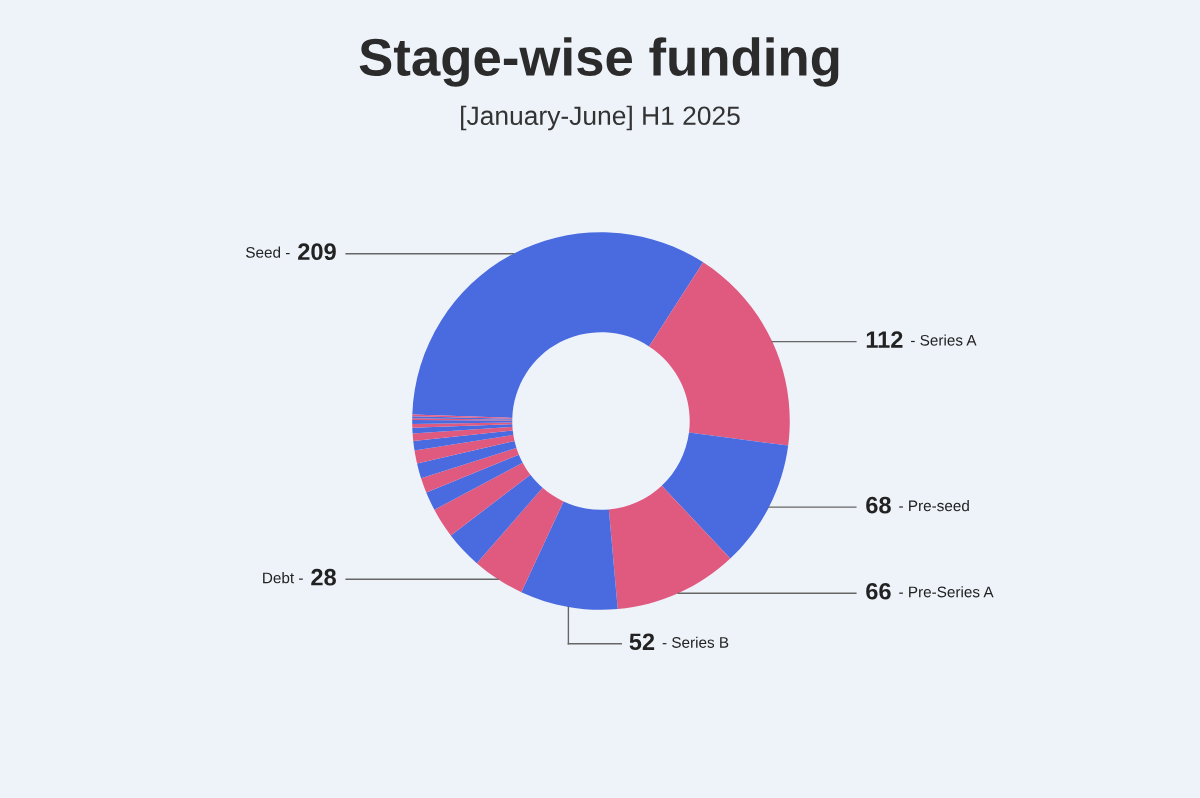  What do you see at coordinates (944, 340) in the screenshot?
I see `slice-label: - Series A` at bounding box center [944, 340].